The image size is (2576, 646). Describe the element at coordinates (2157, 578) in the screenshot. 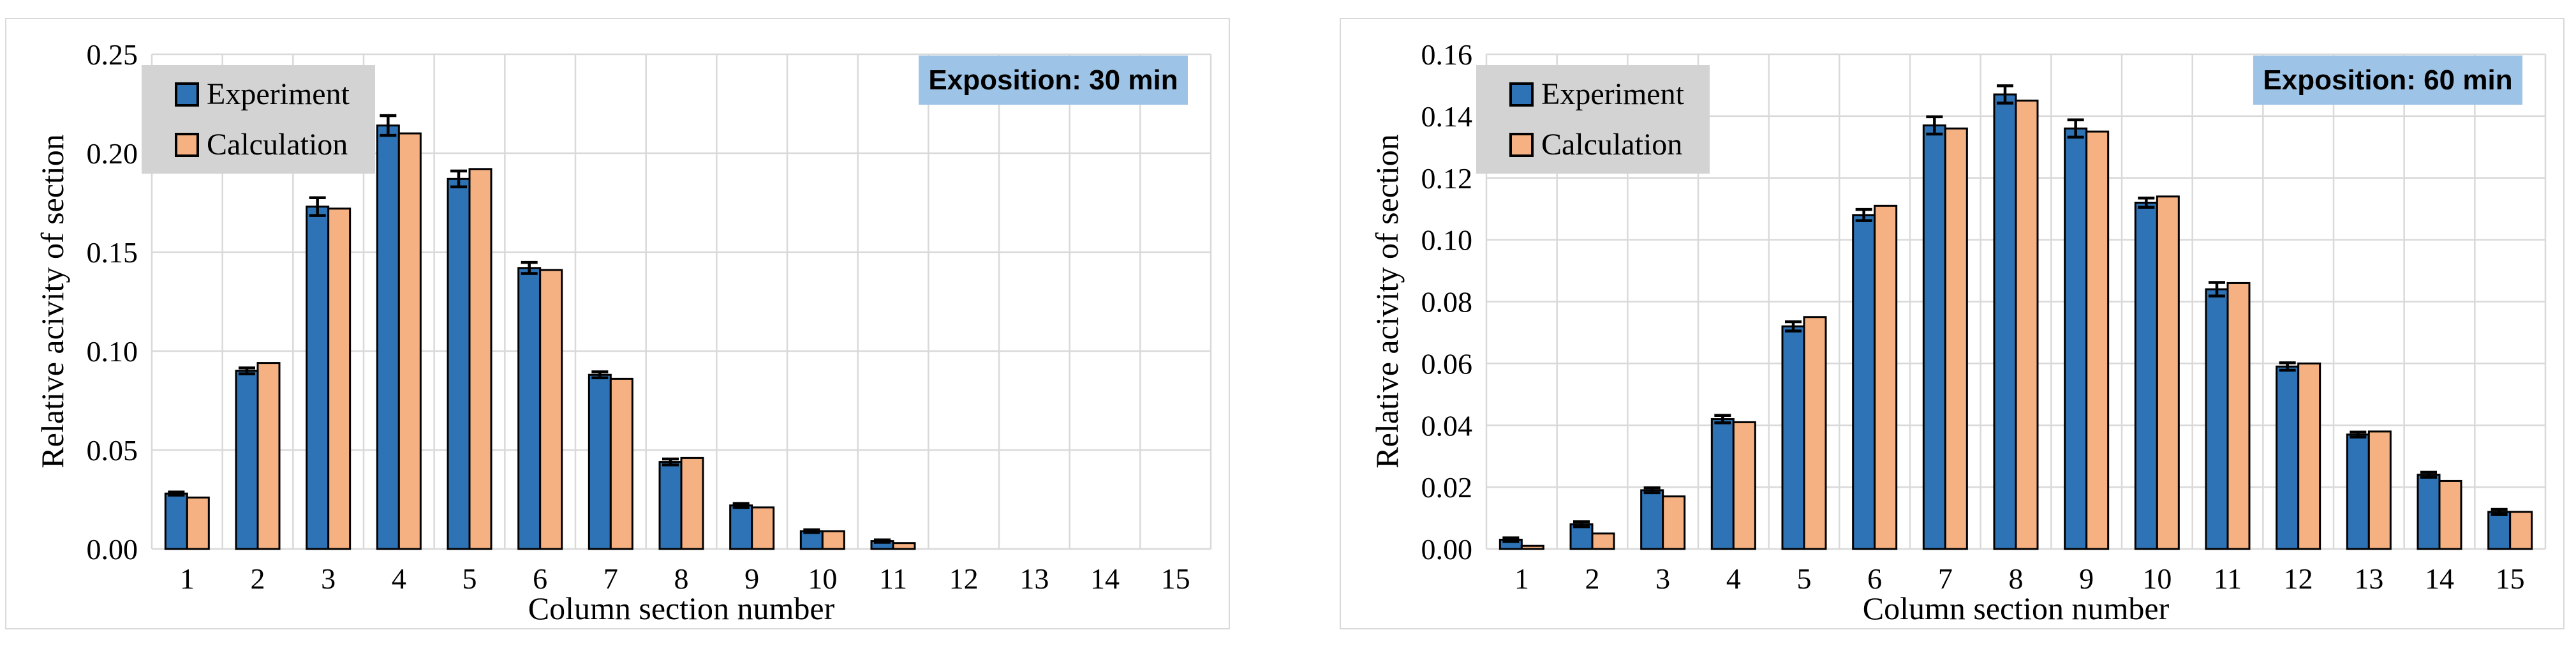

I see `x-tick-label: 10` at that location.